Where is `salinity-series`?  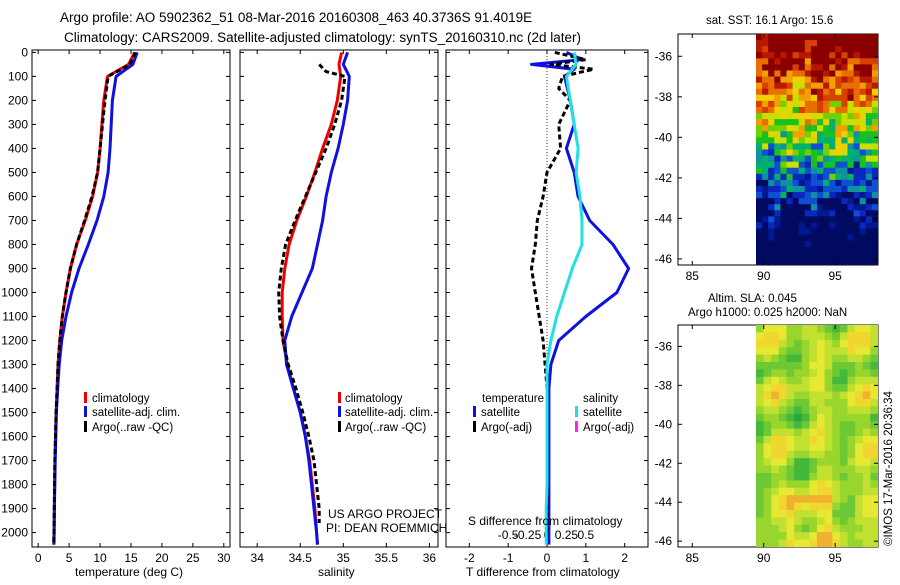 salinity-series is located at coordinates (314, 298).